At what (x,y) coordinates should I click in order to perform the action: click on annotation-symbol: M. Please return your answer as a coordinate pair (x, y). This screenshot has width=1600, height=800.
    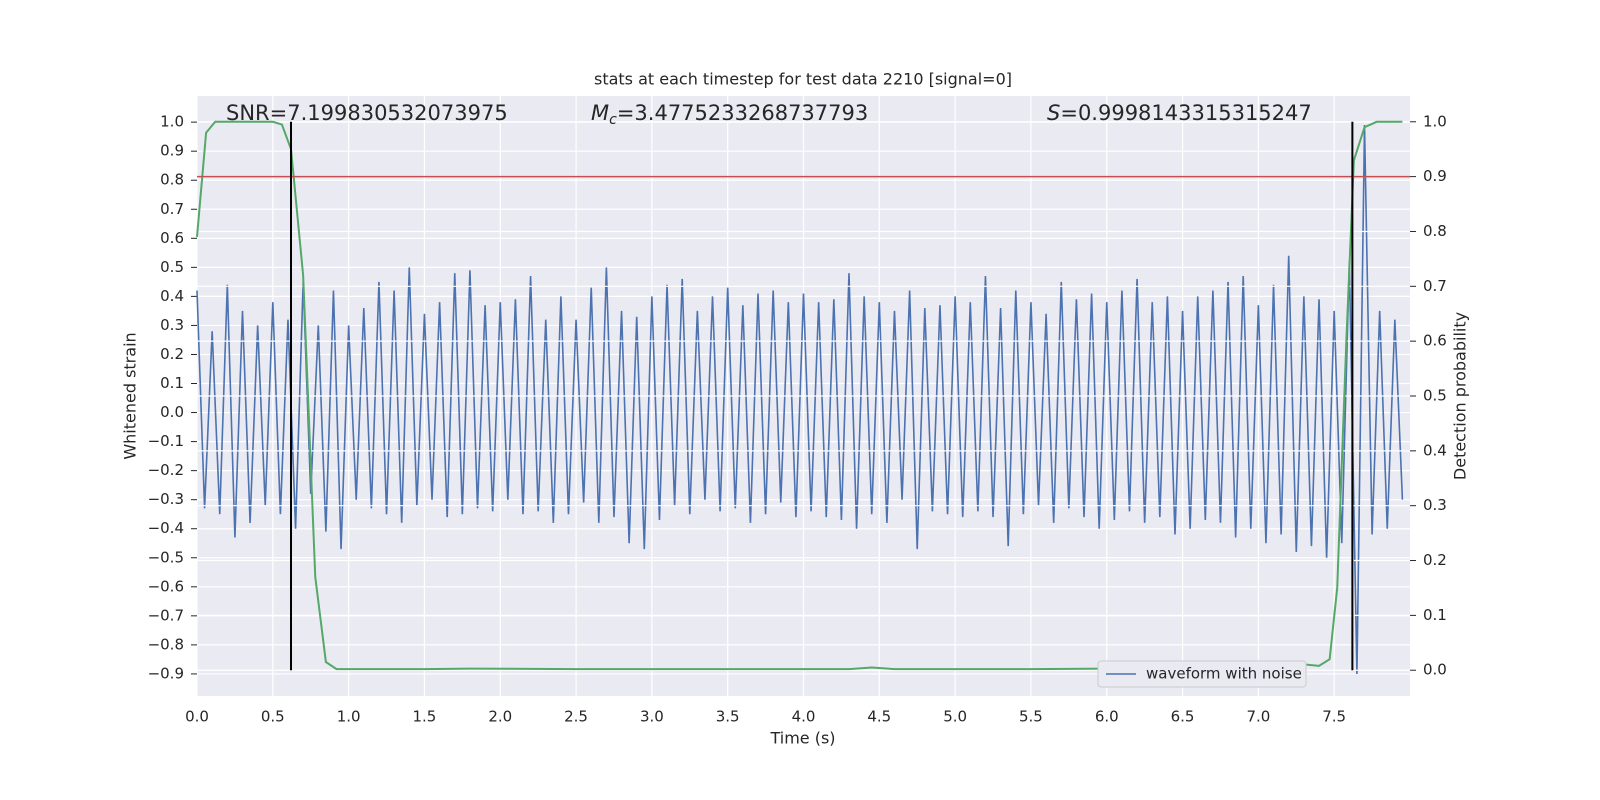
    Looking at the image, I should click on (600, 113).